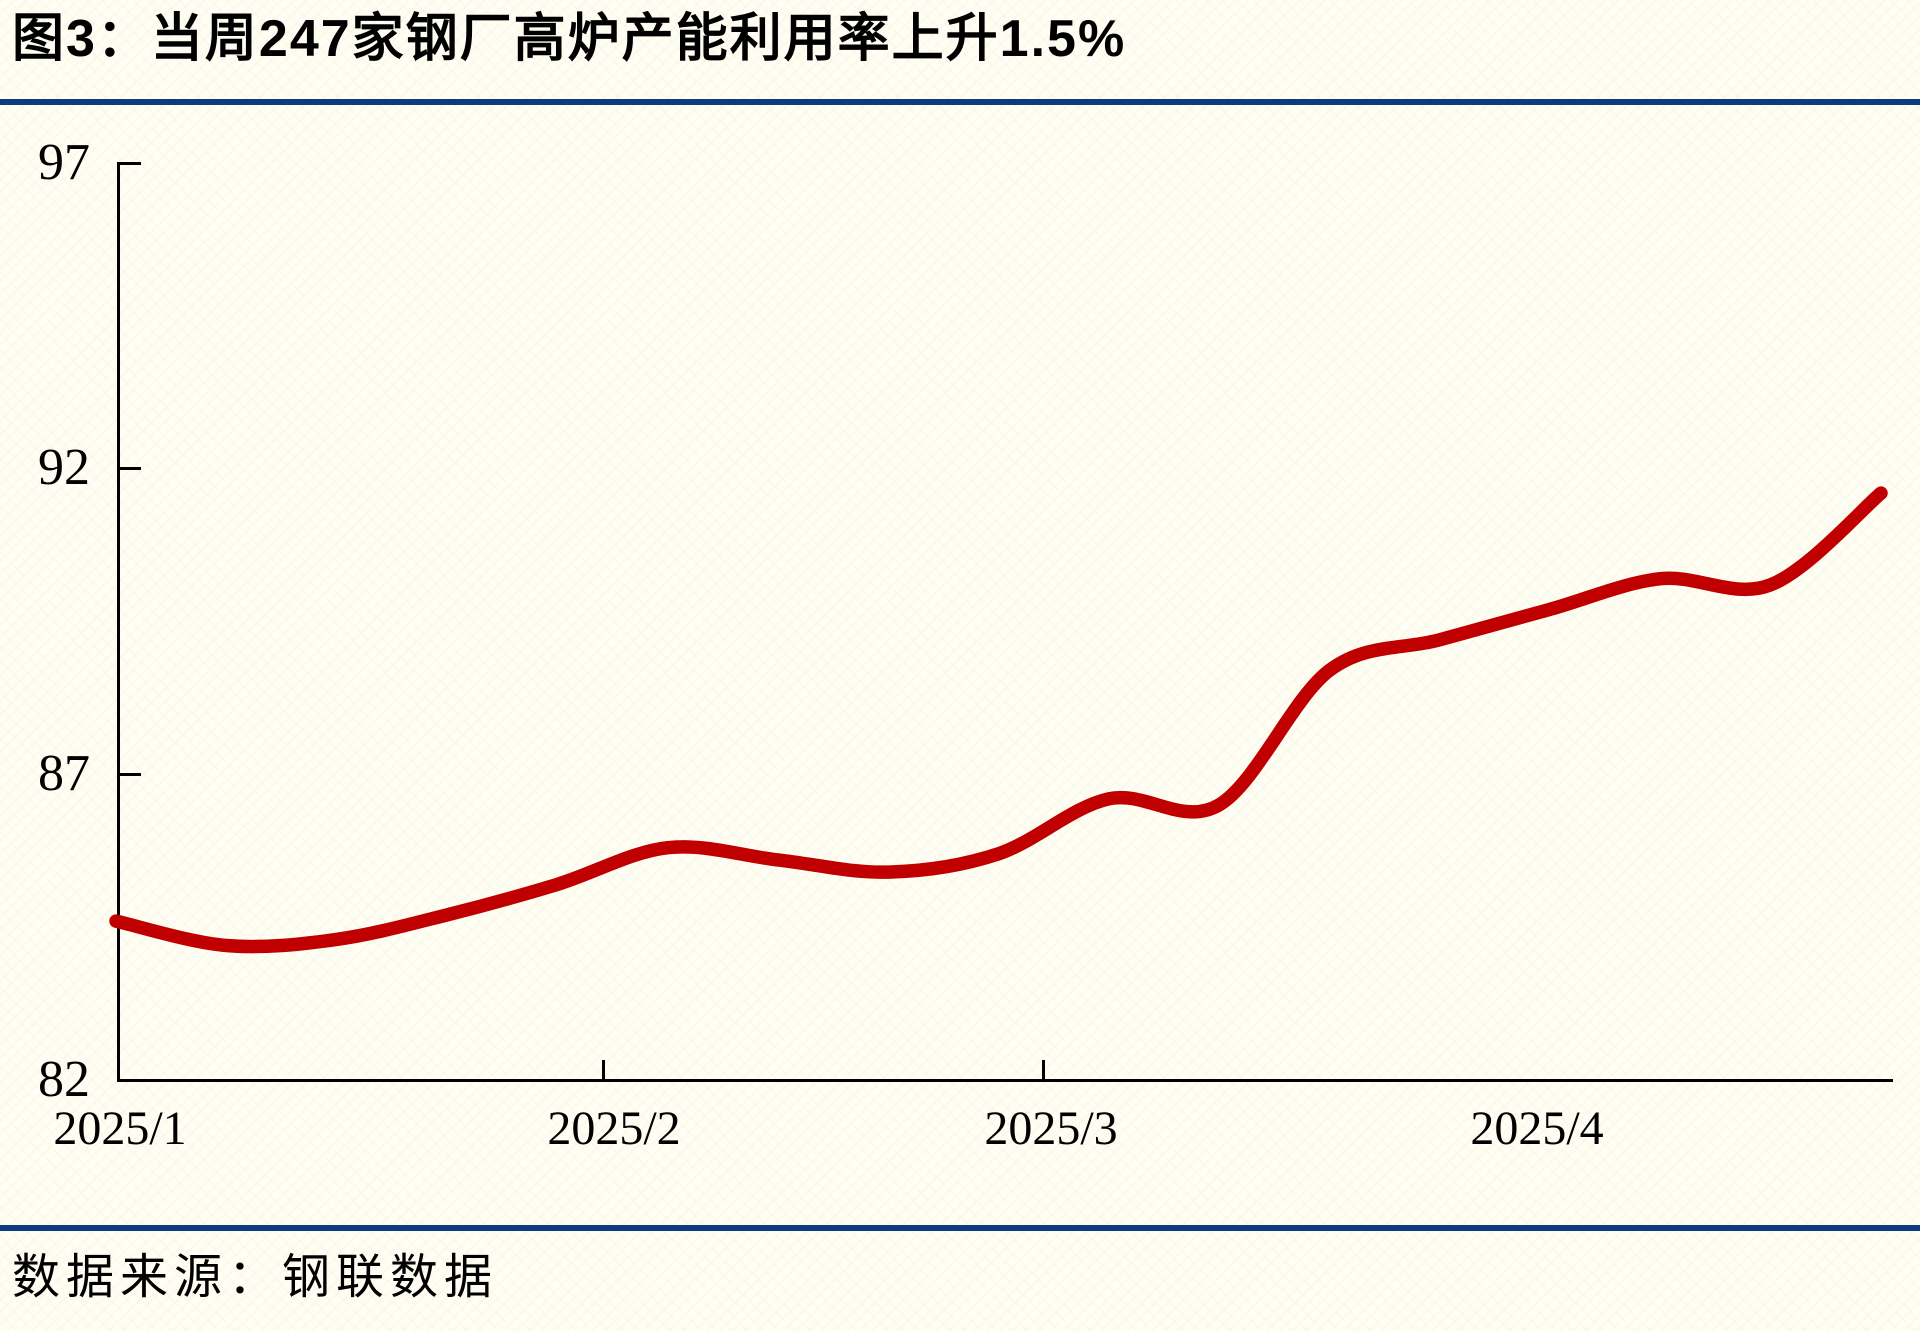 The image size is (1920, 1331). I want to click on y-tick-label: 87, so click(64, 773).